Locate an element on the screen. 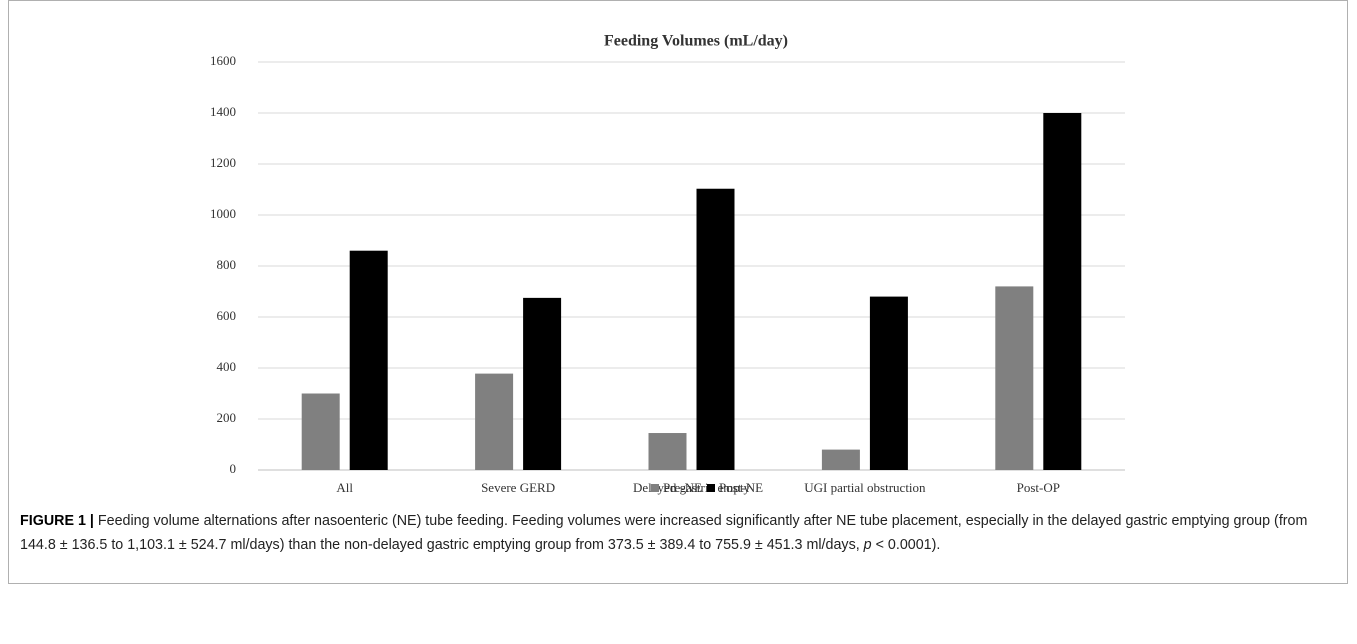 The image size is (1357, 644). caption-italic: p is located at coordinates (867, 544).